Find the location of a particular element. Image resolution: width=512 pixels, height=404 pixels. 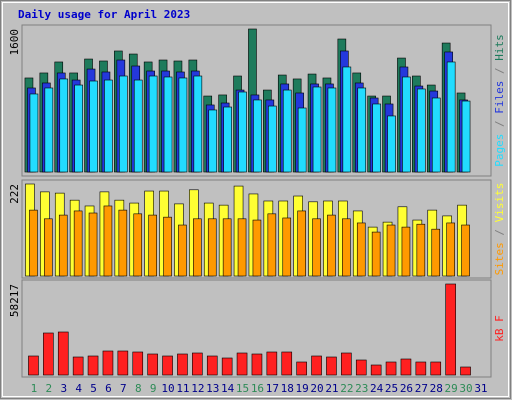

legend: Pages / Files / Hits is located at coordinates (499, 100).